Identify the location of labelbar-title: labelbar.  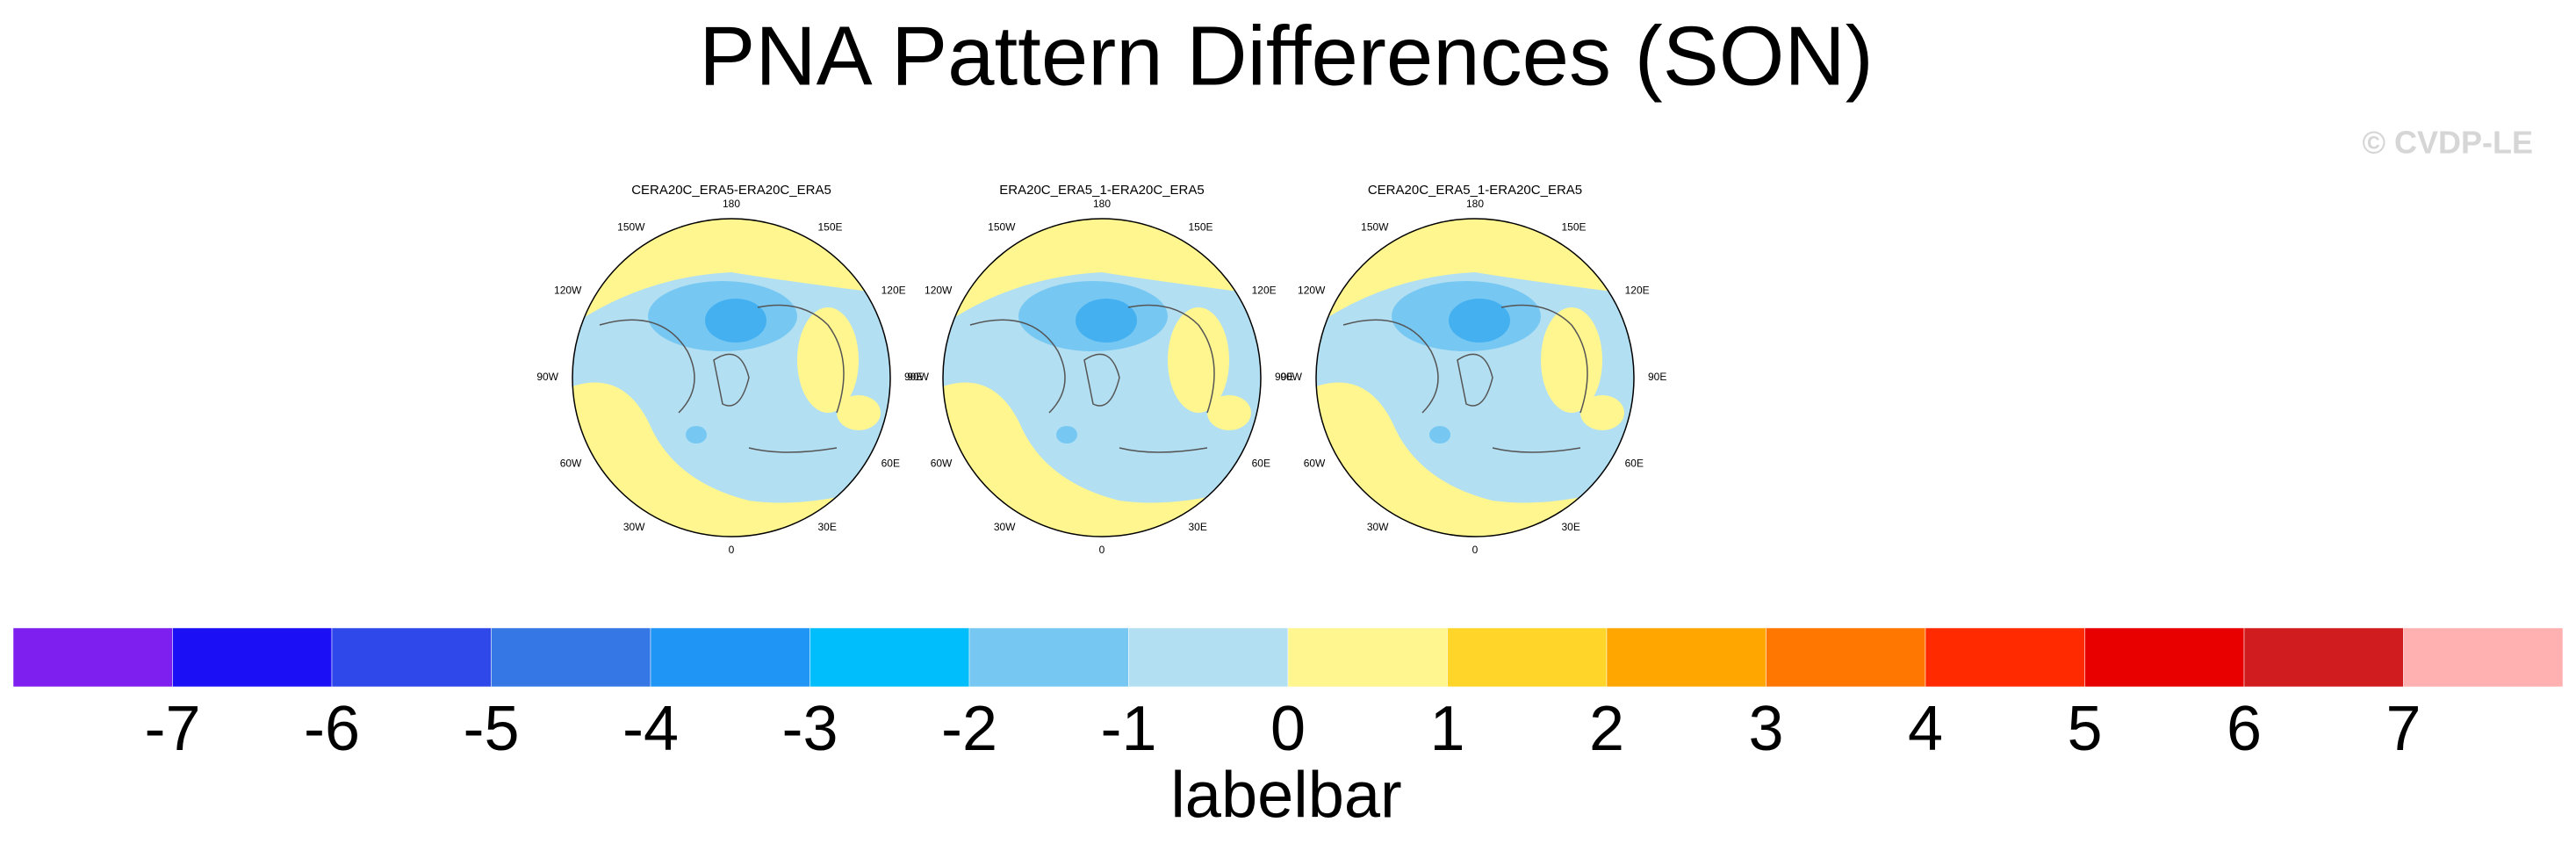
(1285, 795).